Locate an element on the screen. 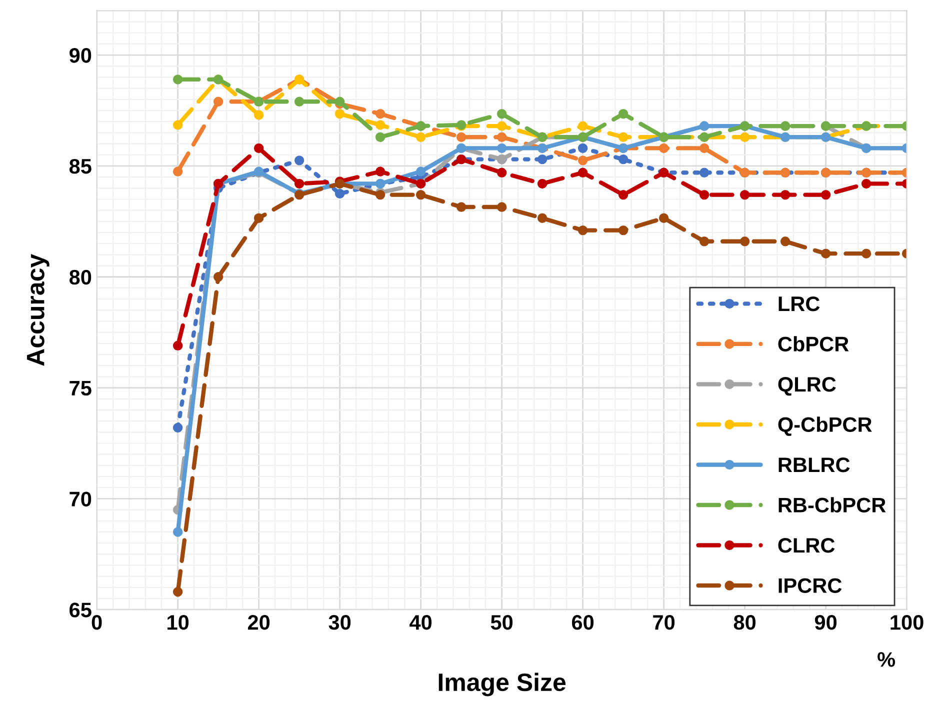 The width and height of the screenshot is (931, 713). legend-label: CLRC is located at coordinates (806, 545).